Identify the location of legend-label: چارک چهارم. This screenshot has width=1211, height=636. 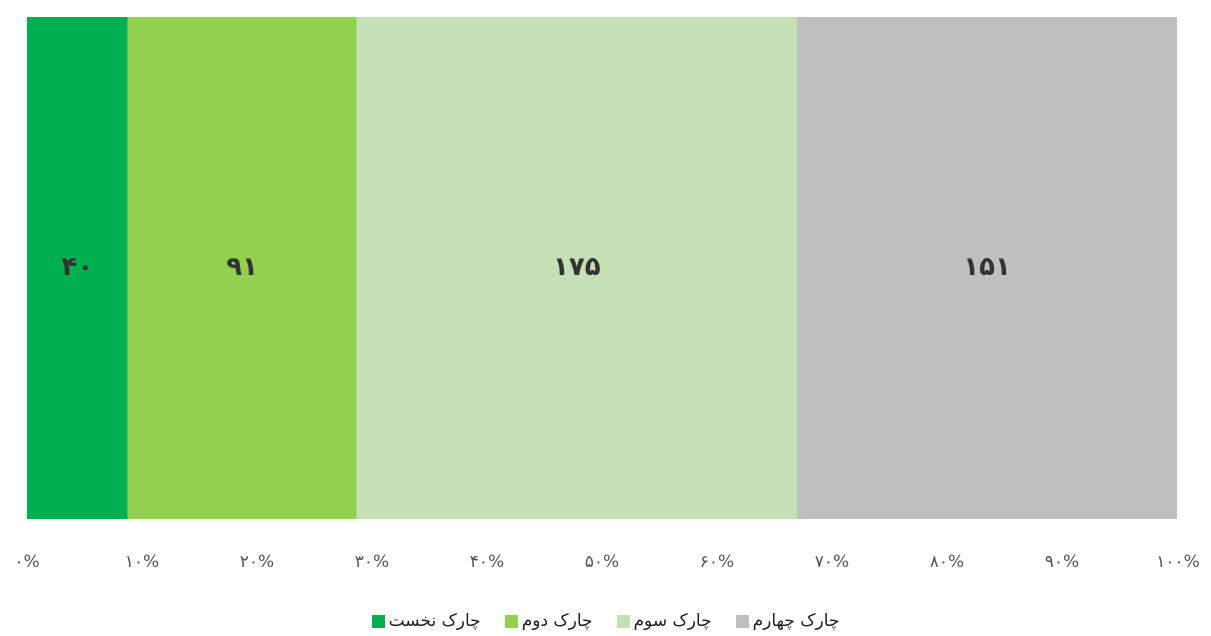
(796, 621).